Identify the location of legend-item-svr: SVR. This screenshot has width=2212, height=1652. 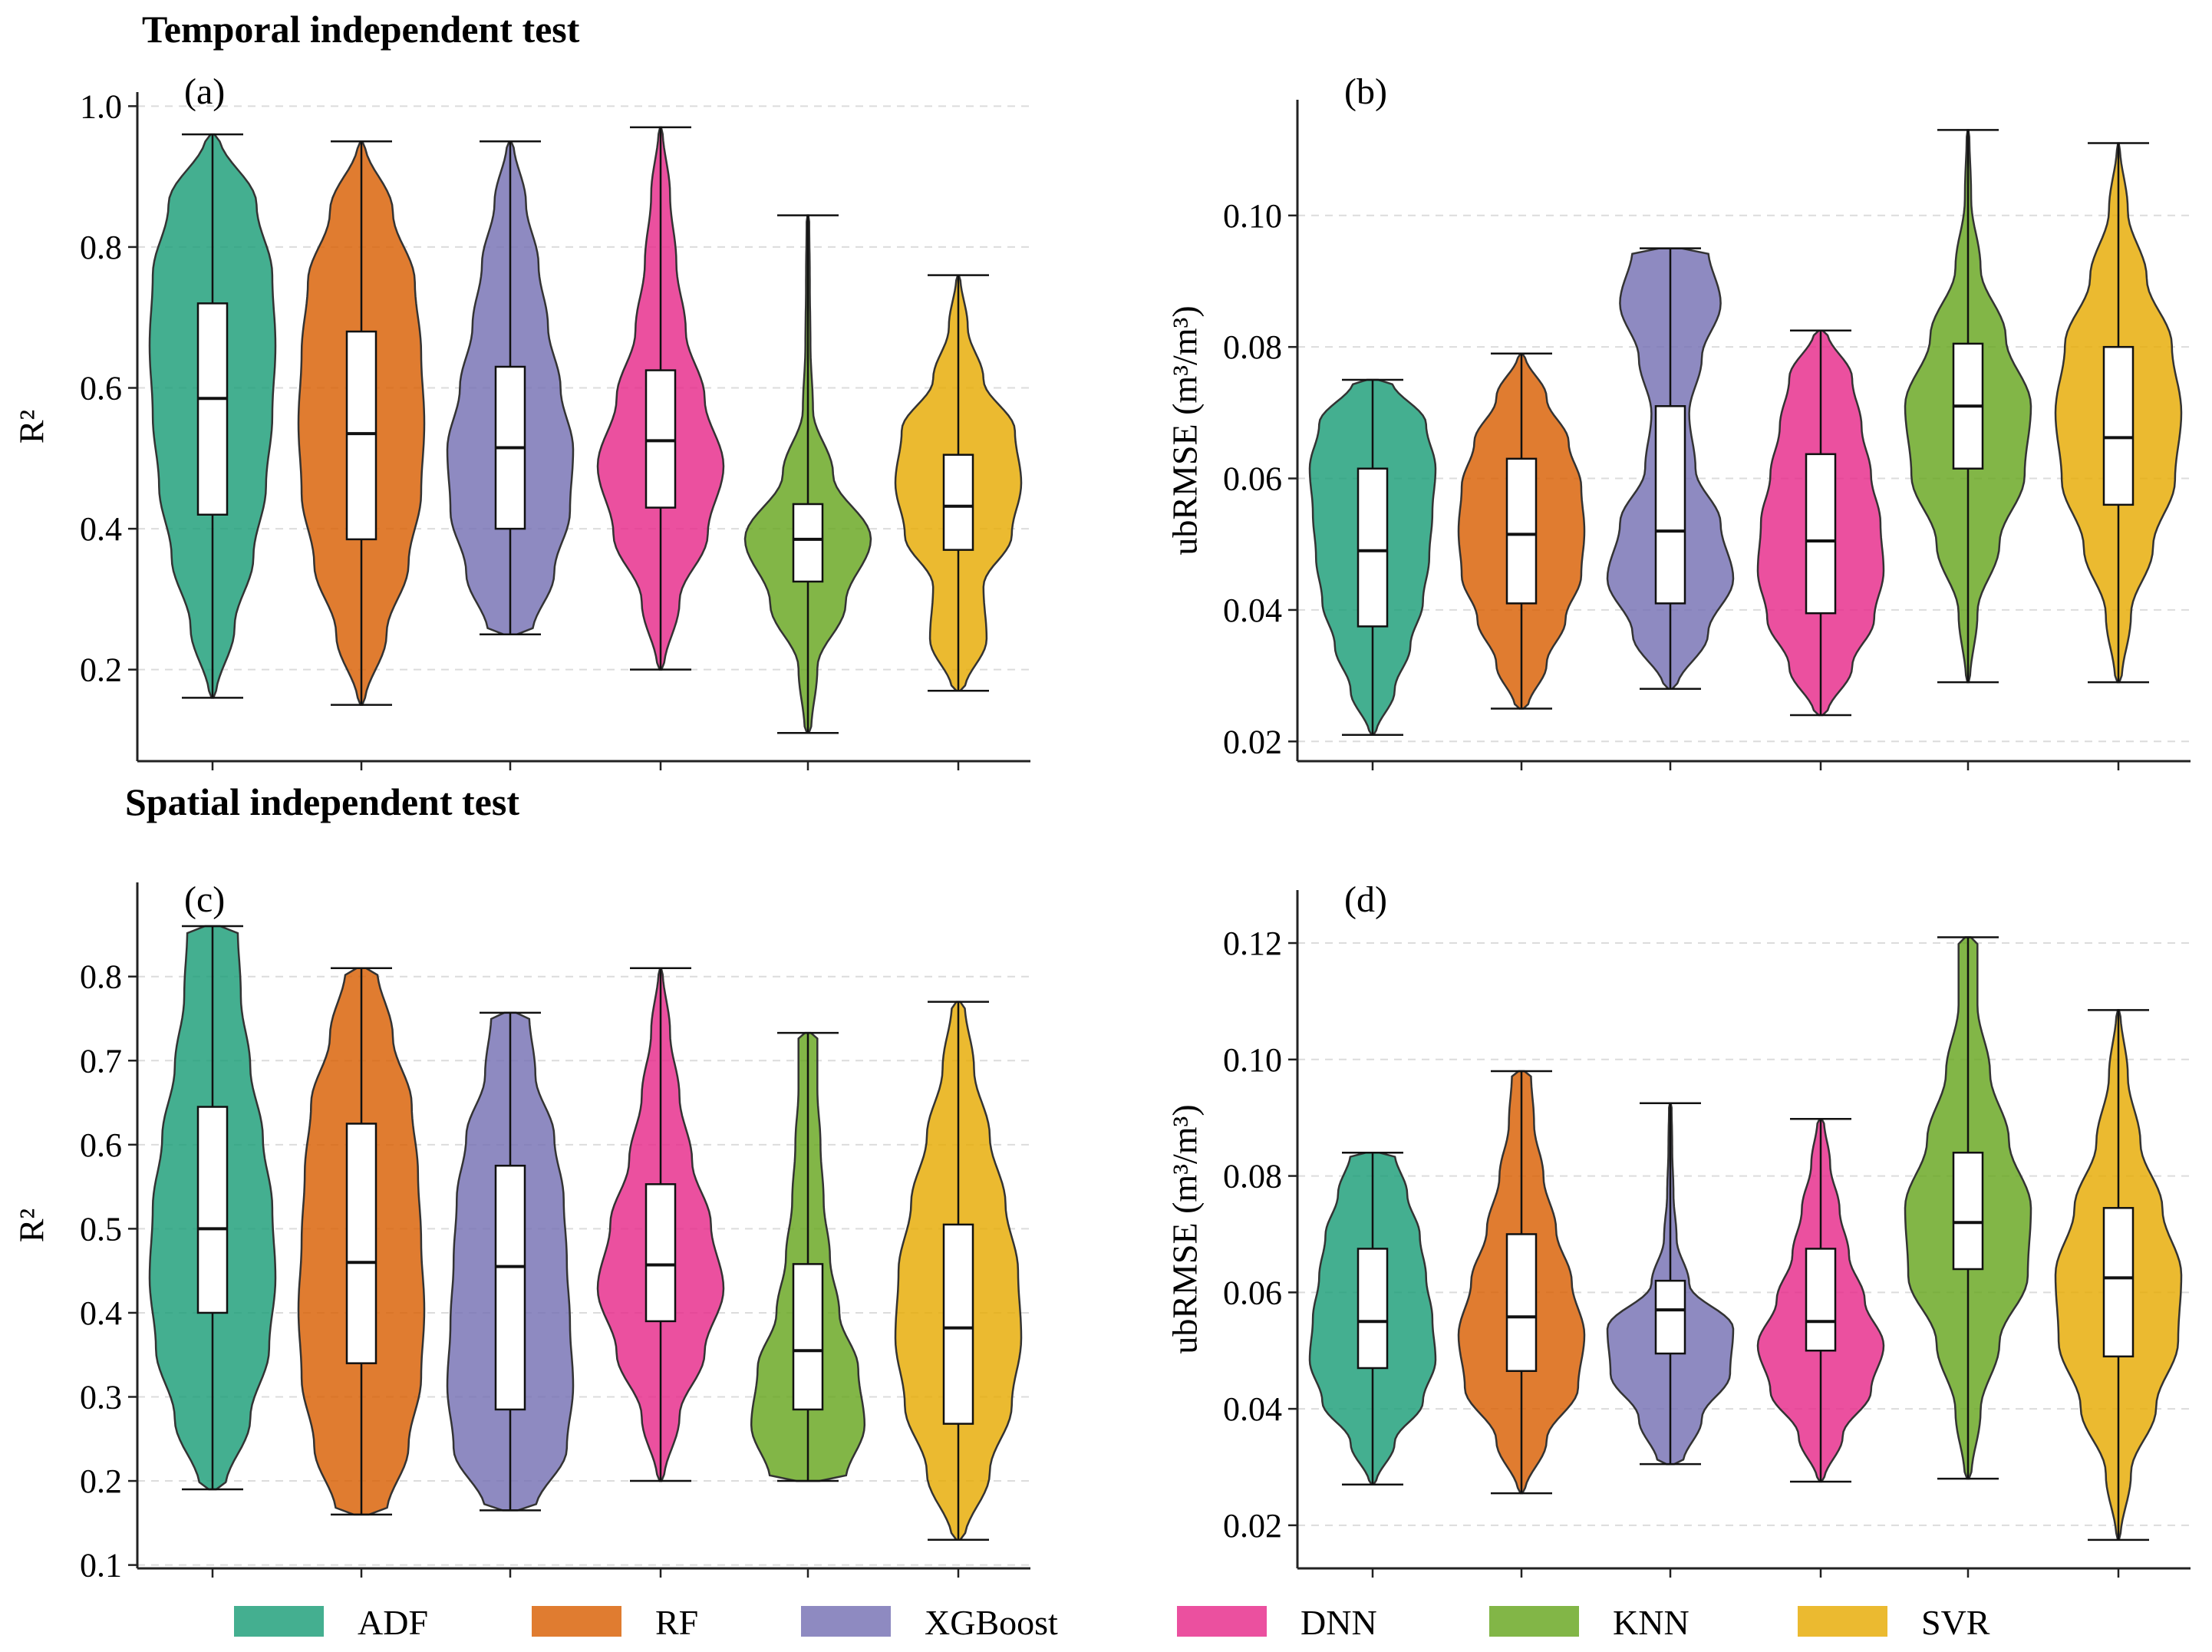
(1894, 1622).